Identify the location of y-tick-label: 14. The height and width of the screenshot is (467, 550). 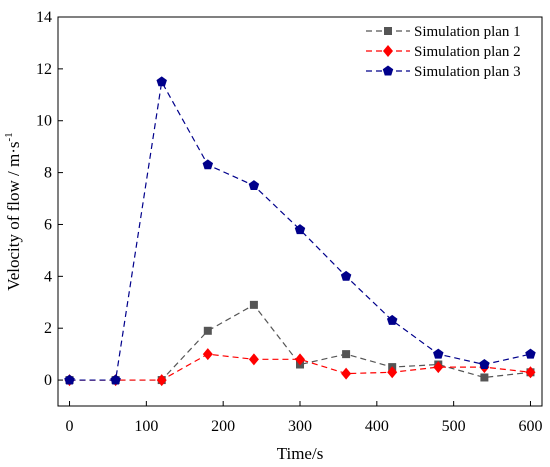
(44, 17).